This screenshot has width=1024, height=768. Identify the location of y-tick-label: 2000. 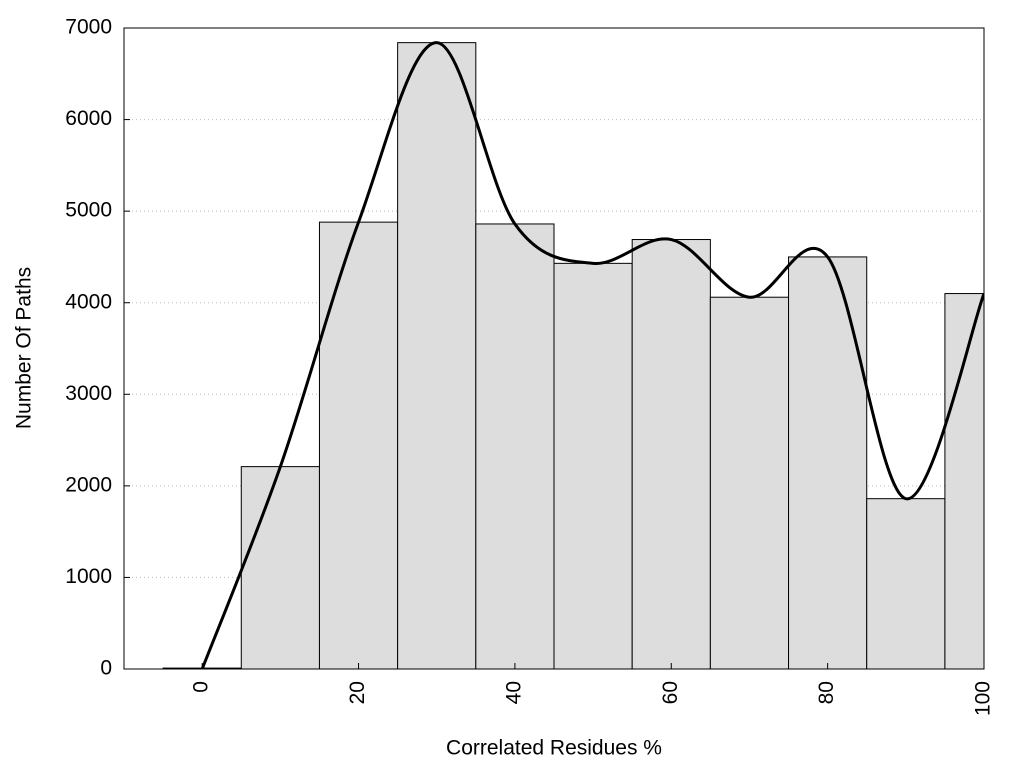
(88, 484).